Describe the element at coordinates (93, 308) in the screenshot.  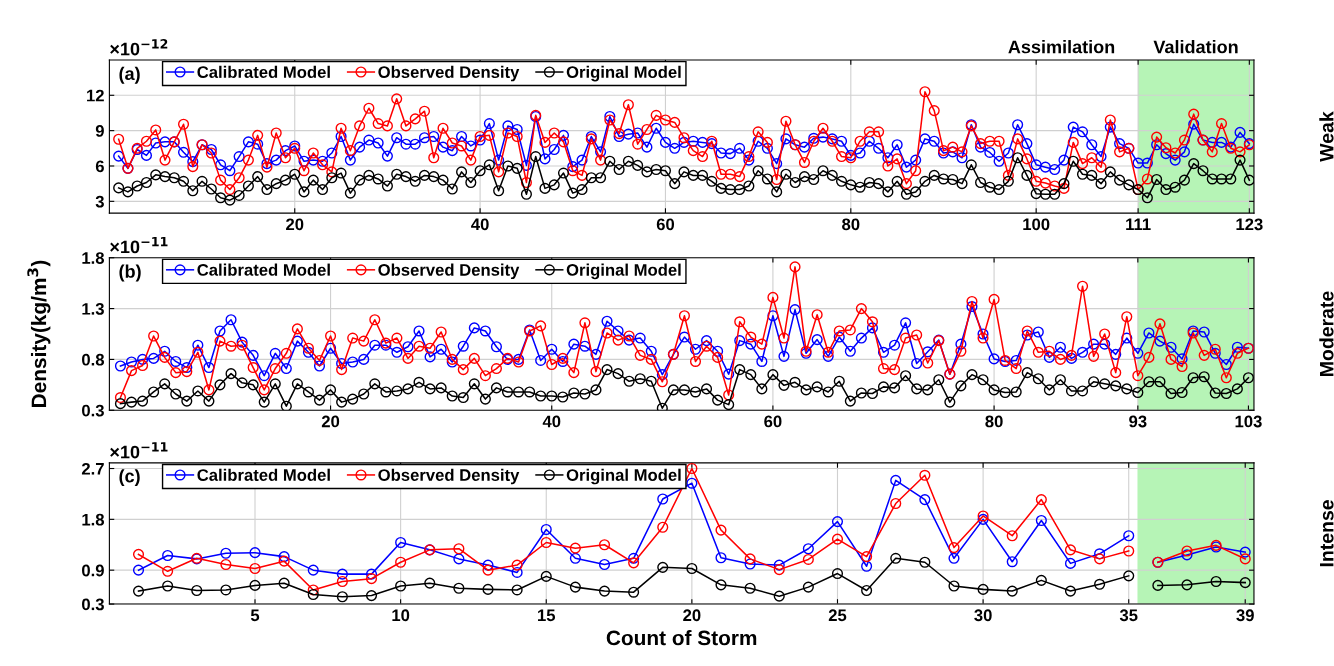
I see `y-tick-label: 1.3` at that location.